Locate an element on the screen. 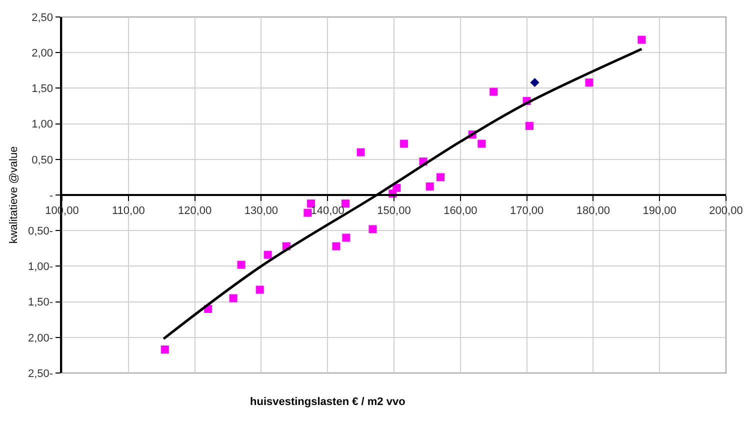 This screenshot has height=423, width=756. x-axis-title: huisvestingslasten € / m2 vvo is located at coordinates (328, 402).